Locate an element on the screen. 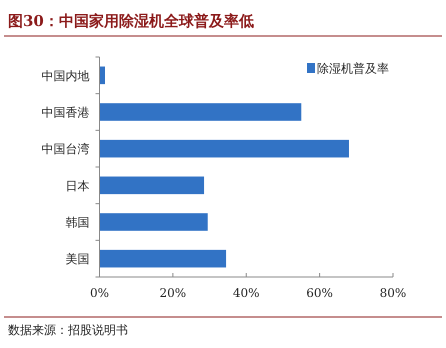 The image size is (446, 348). x-tick-label: 80% is located at coordinates (393, 293).